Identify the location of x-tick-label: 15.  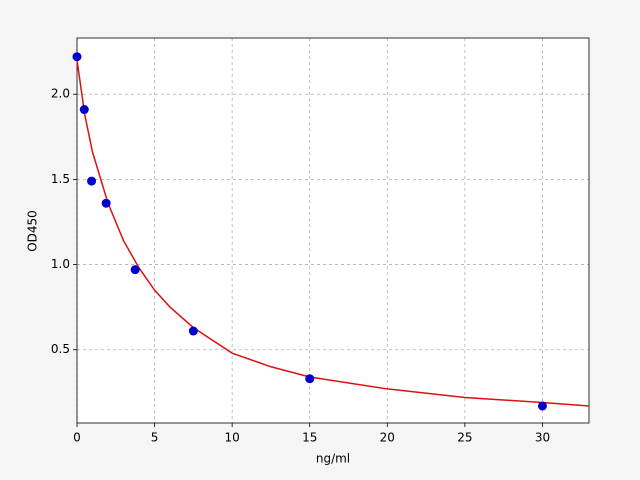
(309, 438).